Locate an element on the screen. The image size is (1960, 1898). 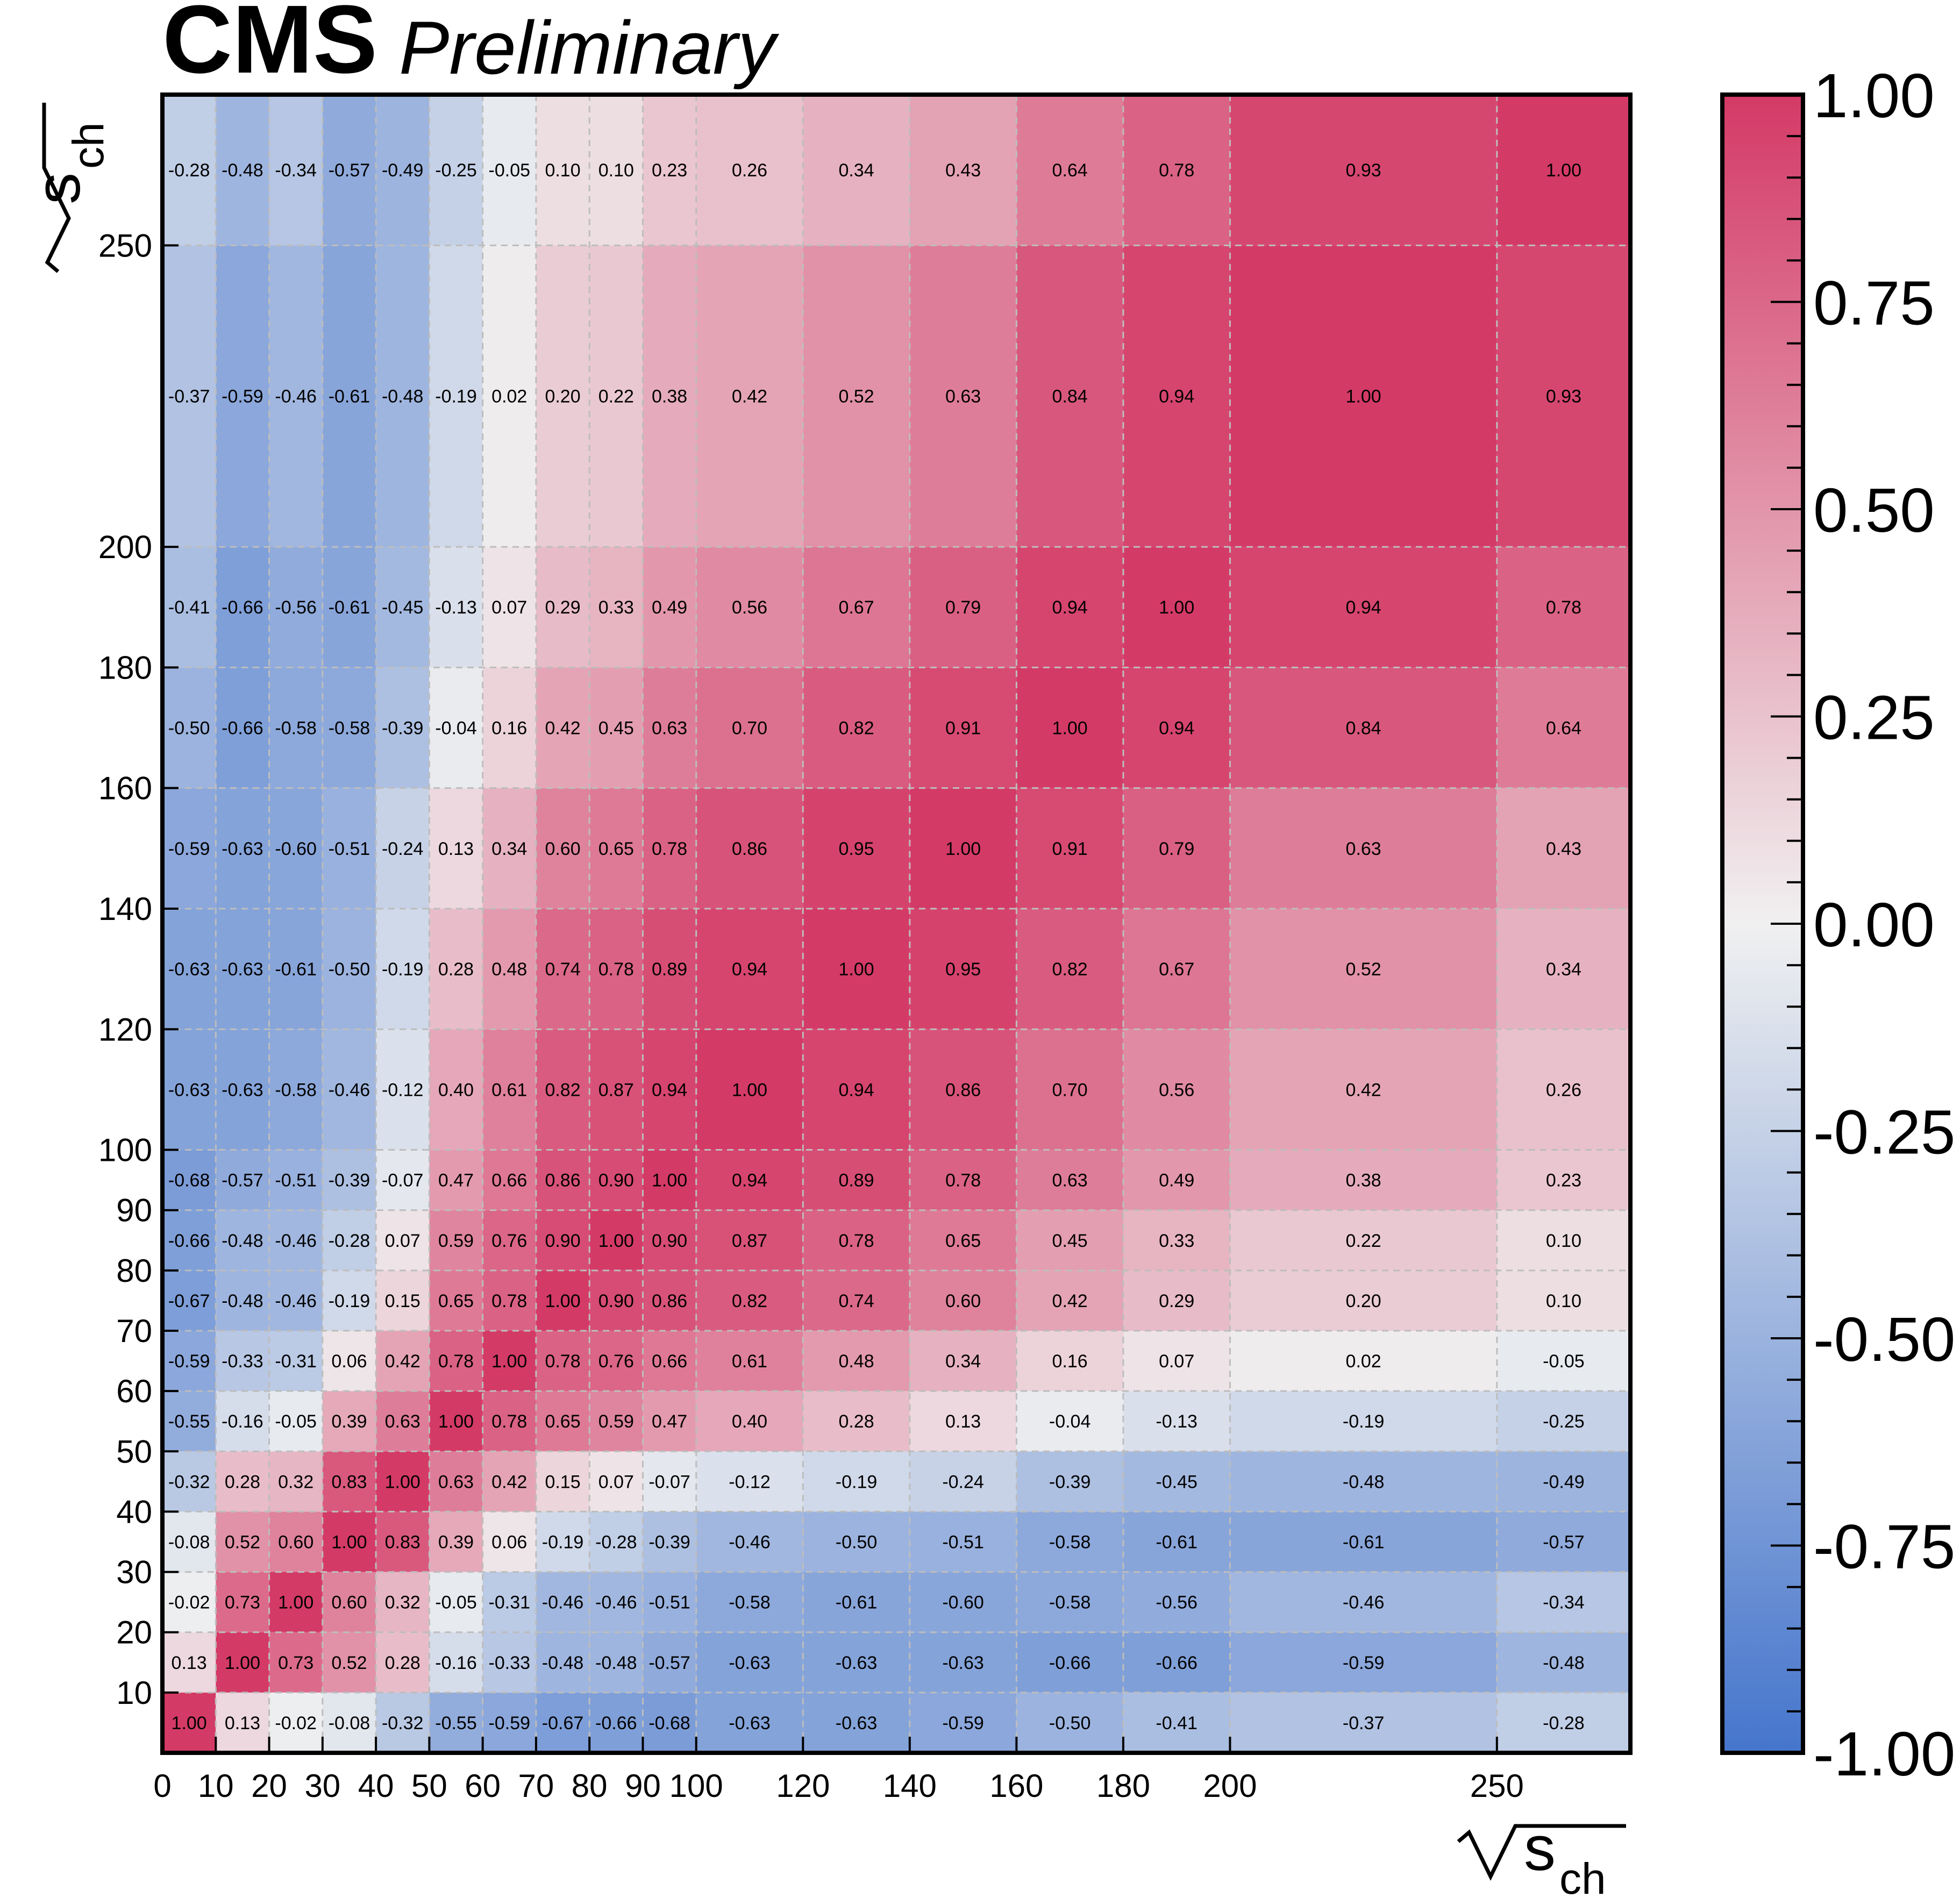
cell-value-label: -0.45 is located at coordinates (1177, 1482).